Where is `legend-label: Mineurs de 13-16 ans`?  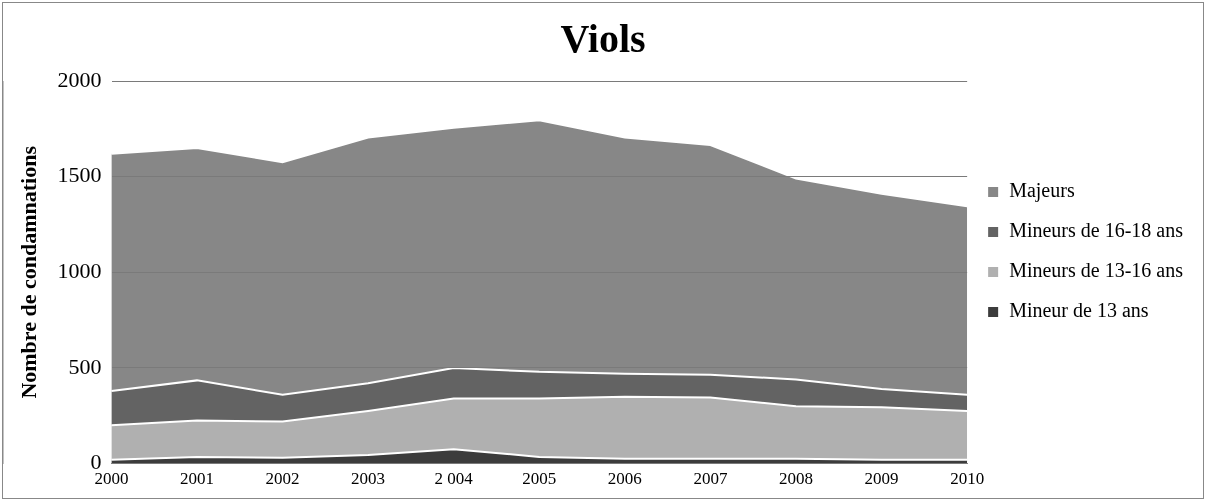
legend-label: Mineurs de 13-16 ans is located at coordinates (1096, 270).